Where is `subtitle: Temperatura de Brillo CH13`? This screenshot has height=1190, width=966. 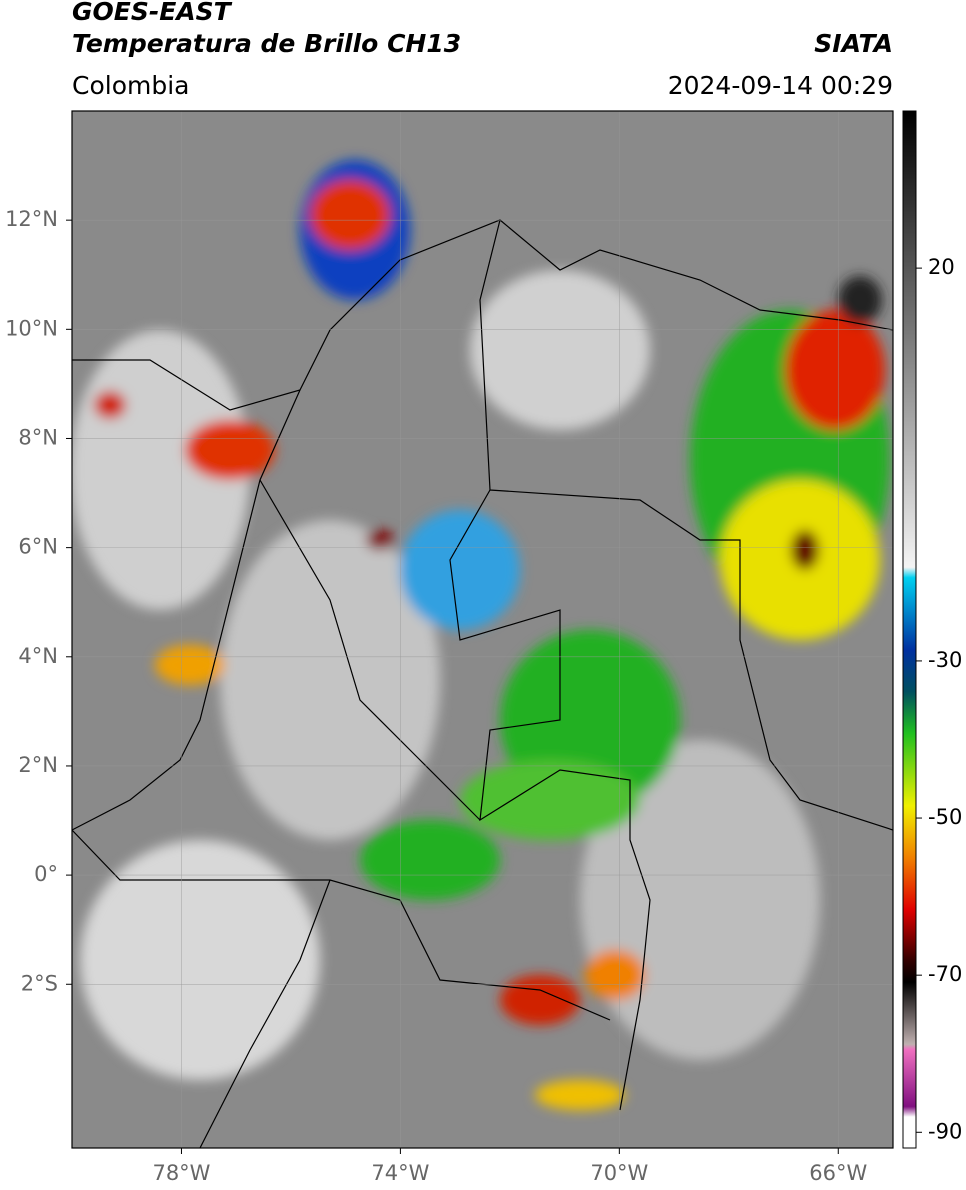 subtitle: Temperatura de Brillo CH13 is located at coordinates (266, 43).